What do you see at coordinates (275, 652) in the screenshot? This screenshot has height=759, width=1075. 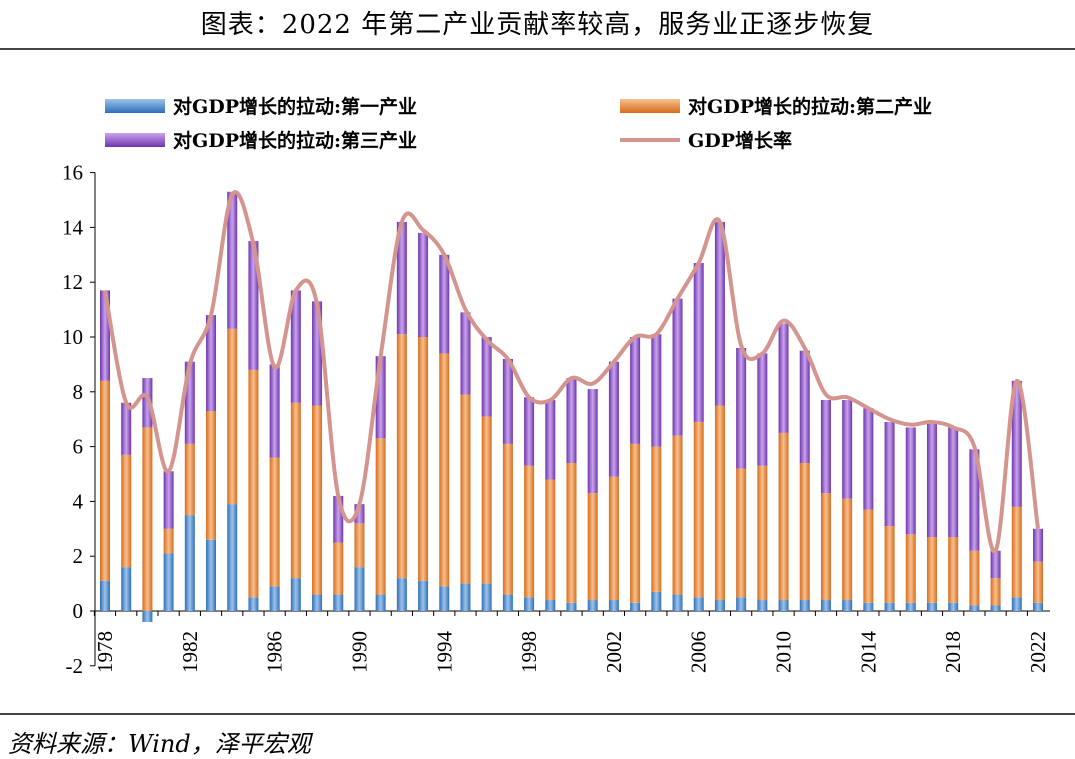 I see `x-tick-label: 1986` at bounding box center [275, 652].